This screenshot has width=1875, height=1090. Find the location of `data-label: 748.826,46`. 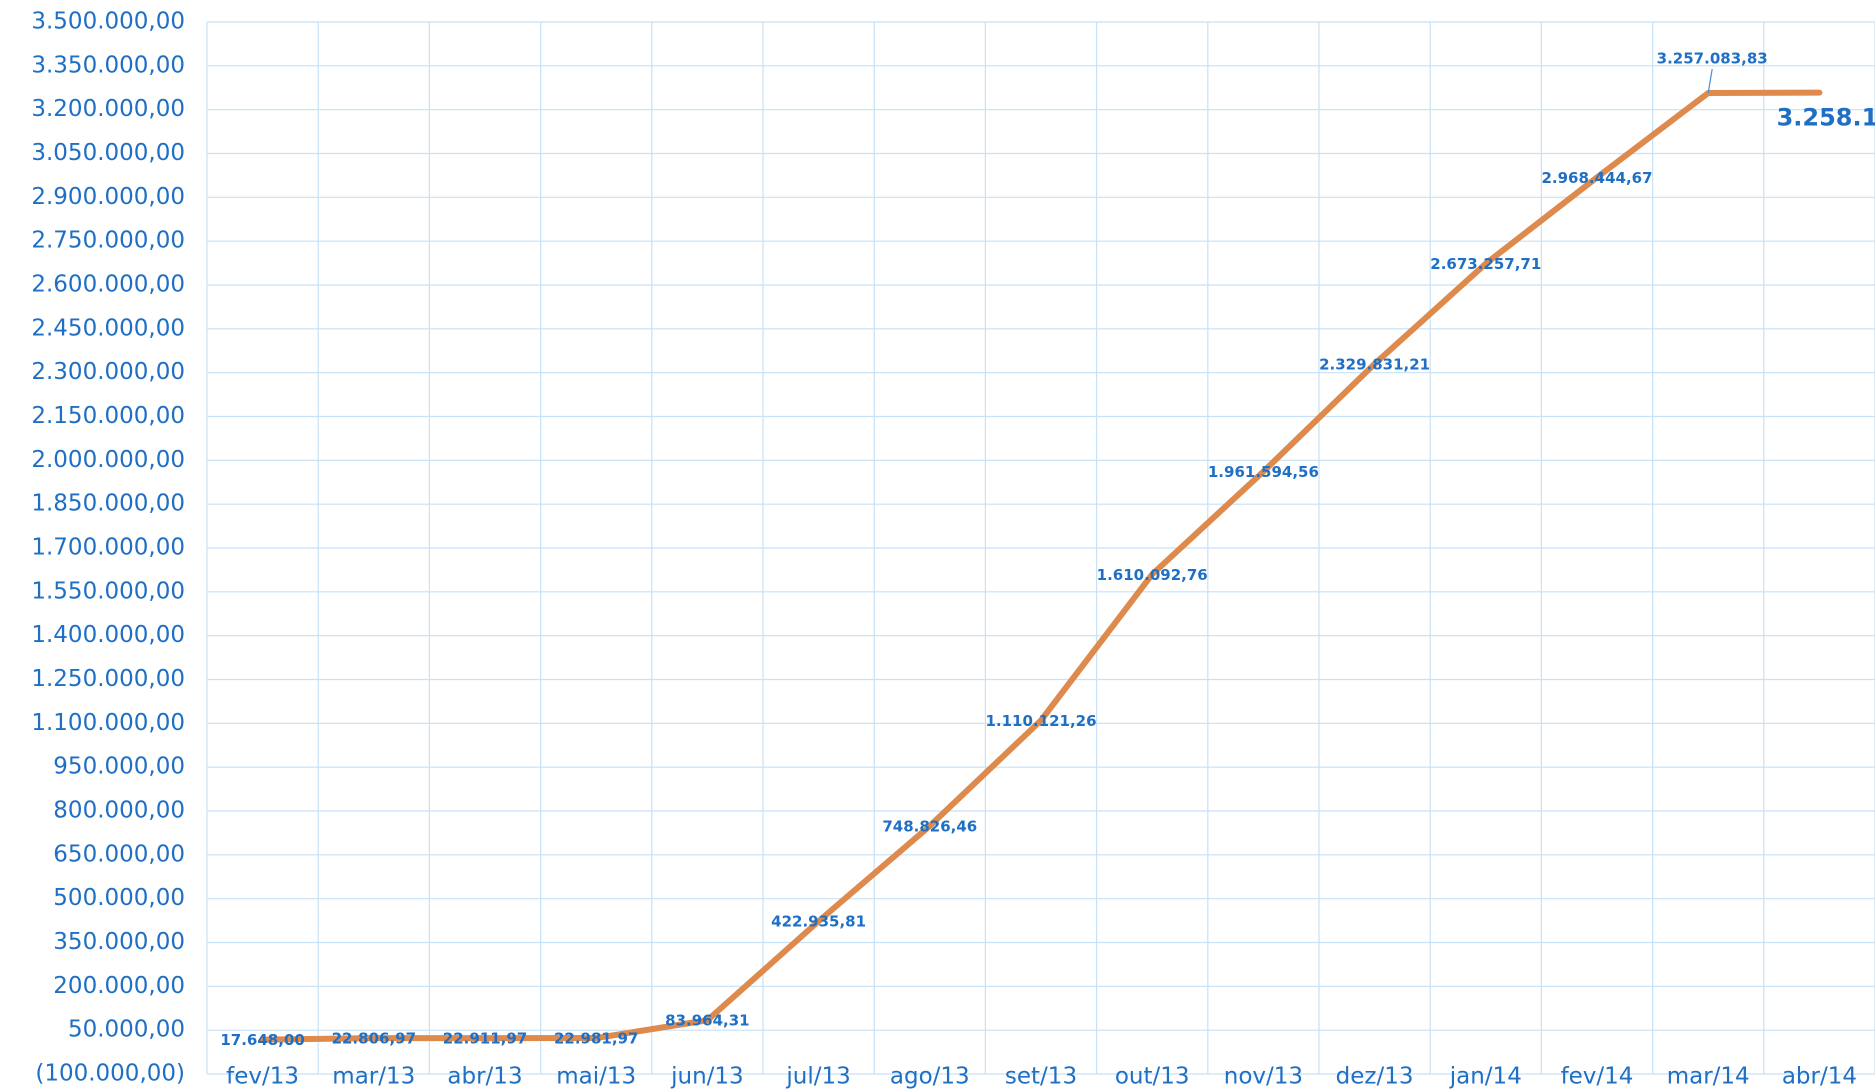

data-label: 748.826,46 is located at coordinates (929, 826).